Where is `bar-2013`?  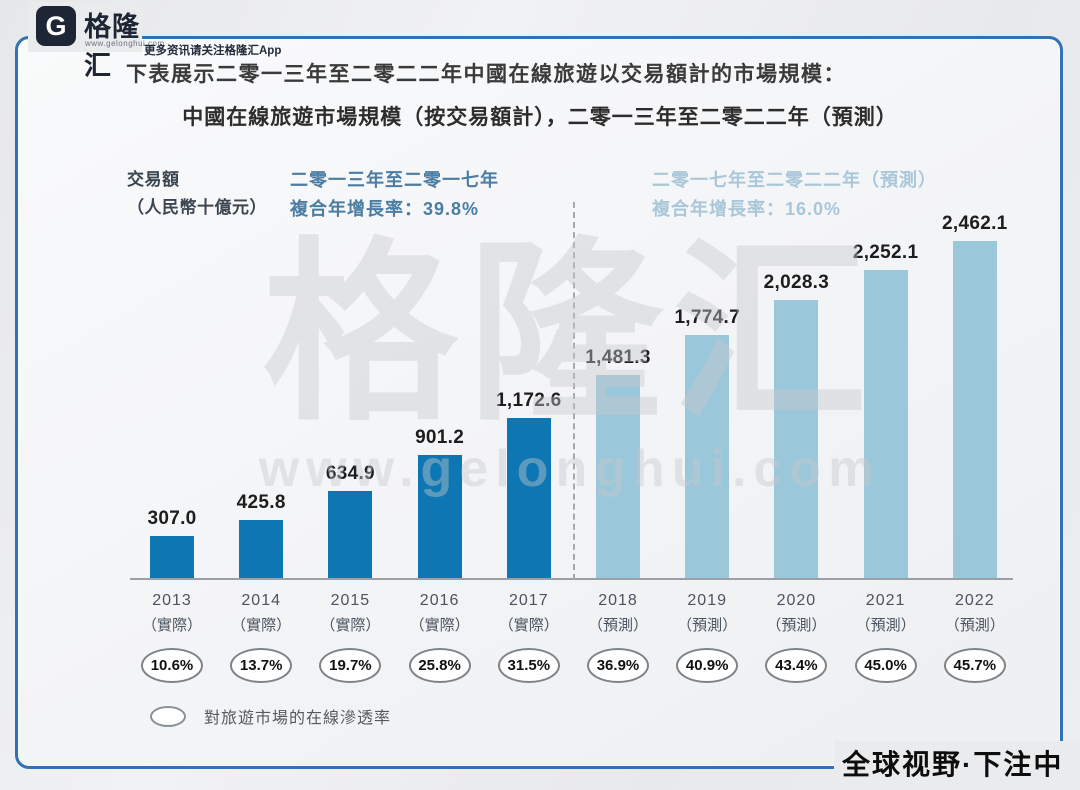 bar-2013 is located at coordinates (172, 557).